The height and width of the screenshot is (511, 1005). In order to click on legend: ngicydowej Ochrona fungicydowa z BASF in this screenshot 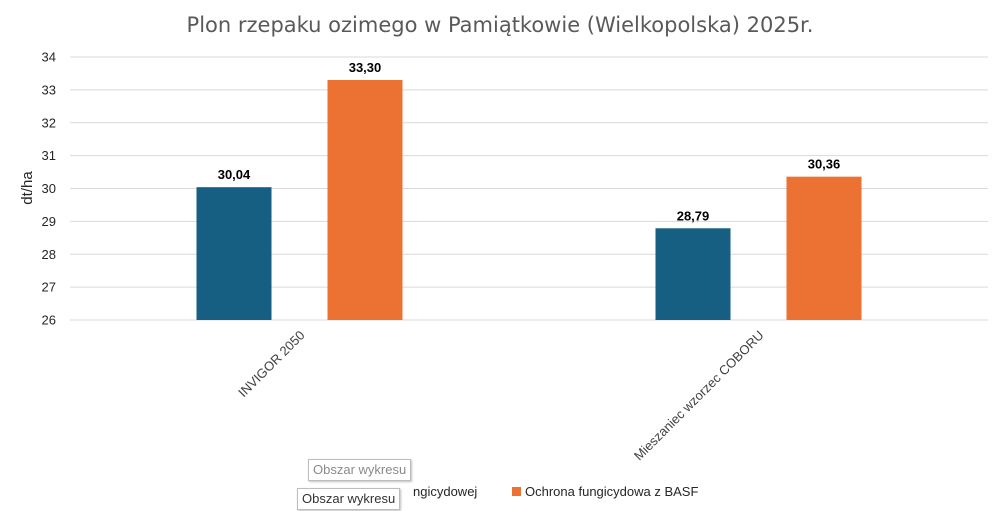, I will do `click(555, 491)`.